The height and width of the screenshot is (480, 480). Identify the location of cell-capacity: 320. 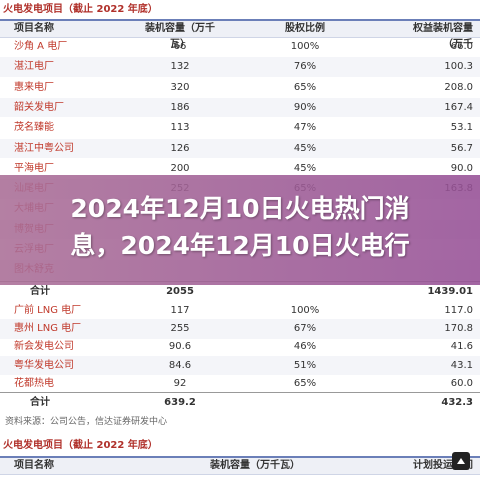
(180, 87).